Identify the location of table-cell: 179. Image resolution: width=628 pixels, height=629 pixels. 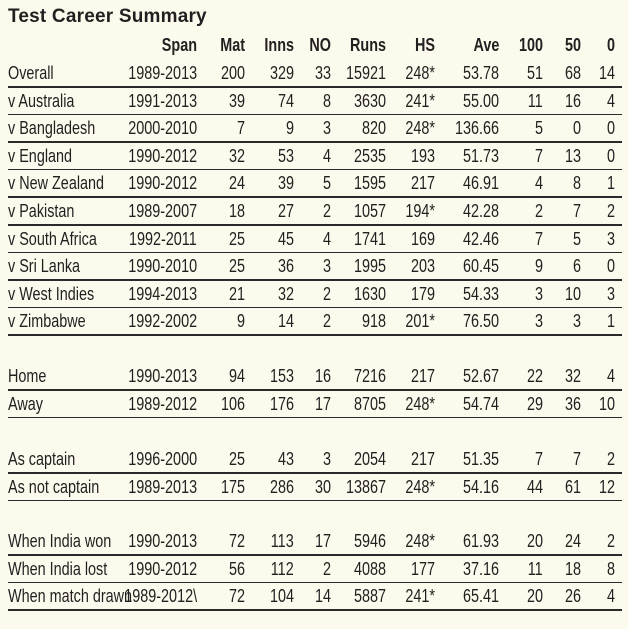
(420, 294).